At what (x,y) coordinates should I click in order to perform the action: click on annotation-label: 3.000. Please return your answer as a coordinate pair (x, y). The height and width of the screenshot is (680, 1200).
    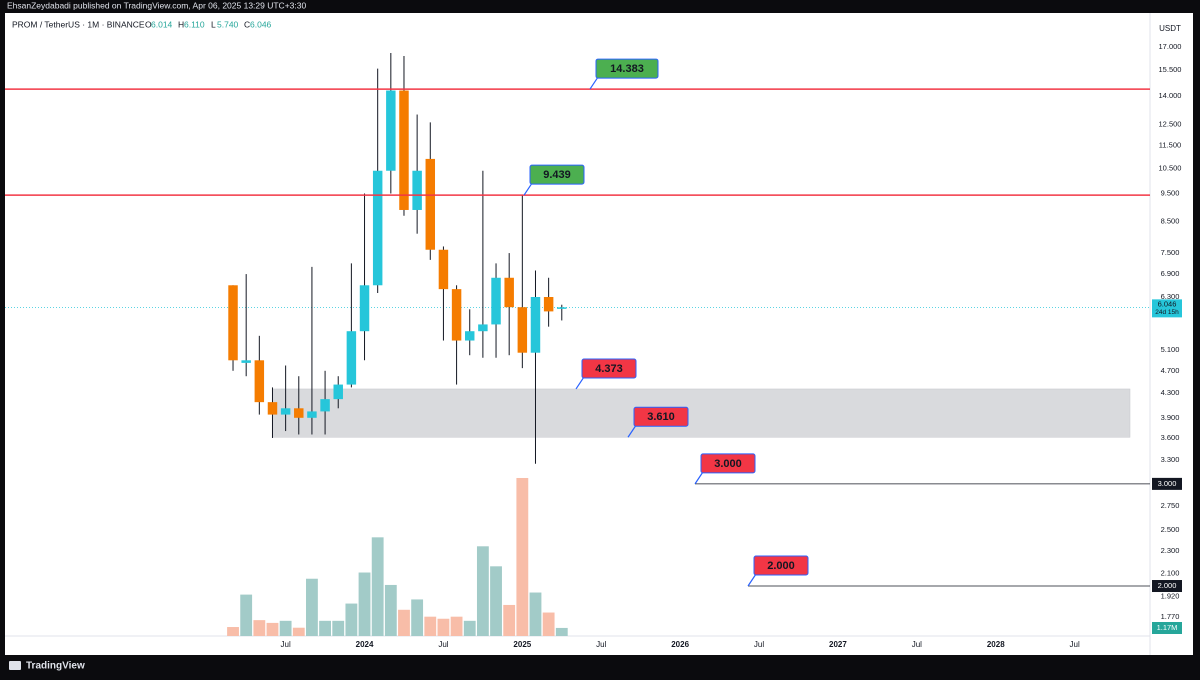
    Looking at the image, I should click on (728, 464).